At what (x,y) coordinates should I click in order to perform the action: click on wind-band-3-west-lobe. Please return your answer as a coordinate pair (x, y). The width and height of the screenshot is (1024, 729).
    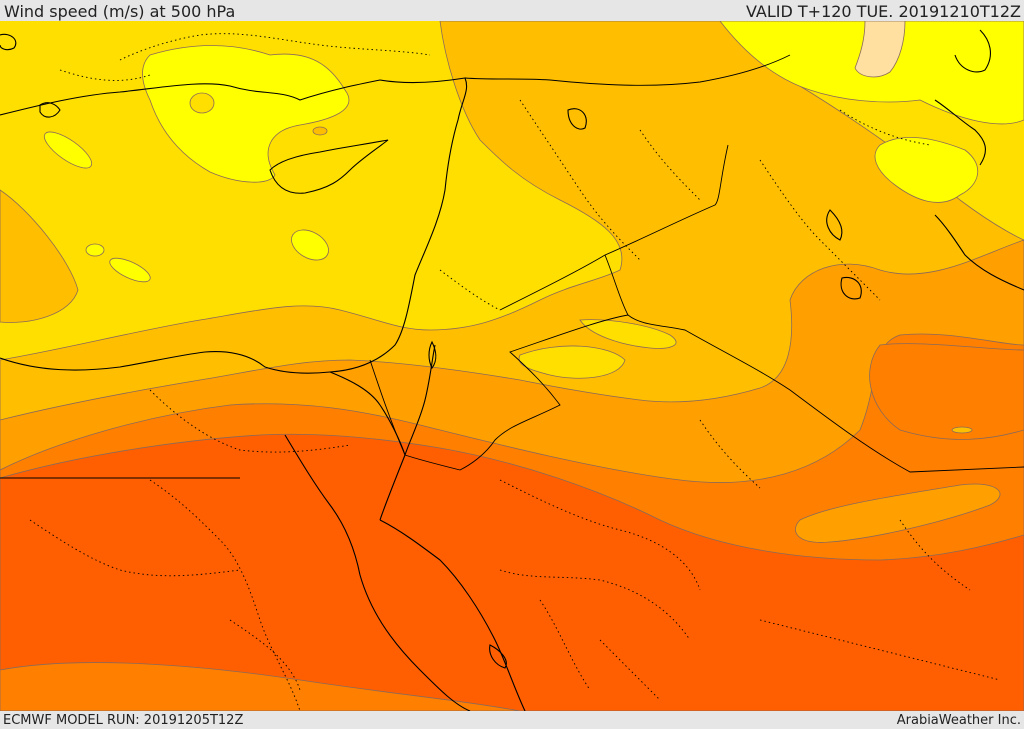
    Looking at the image, I should click on (39, 256).